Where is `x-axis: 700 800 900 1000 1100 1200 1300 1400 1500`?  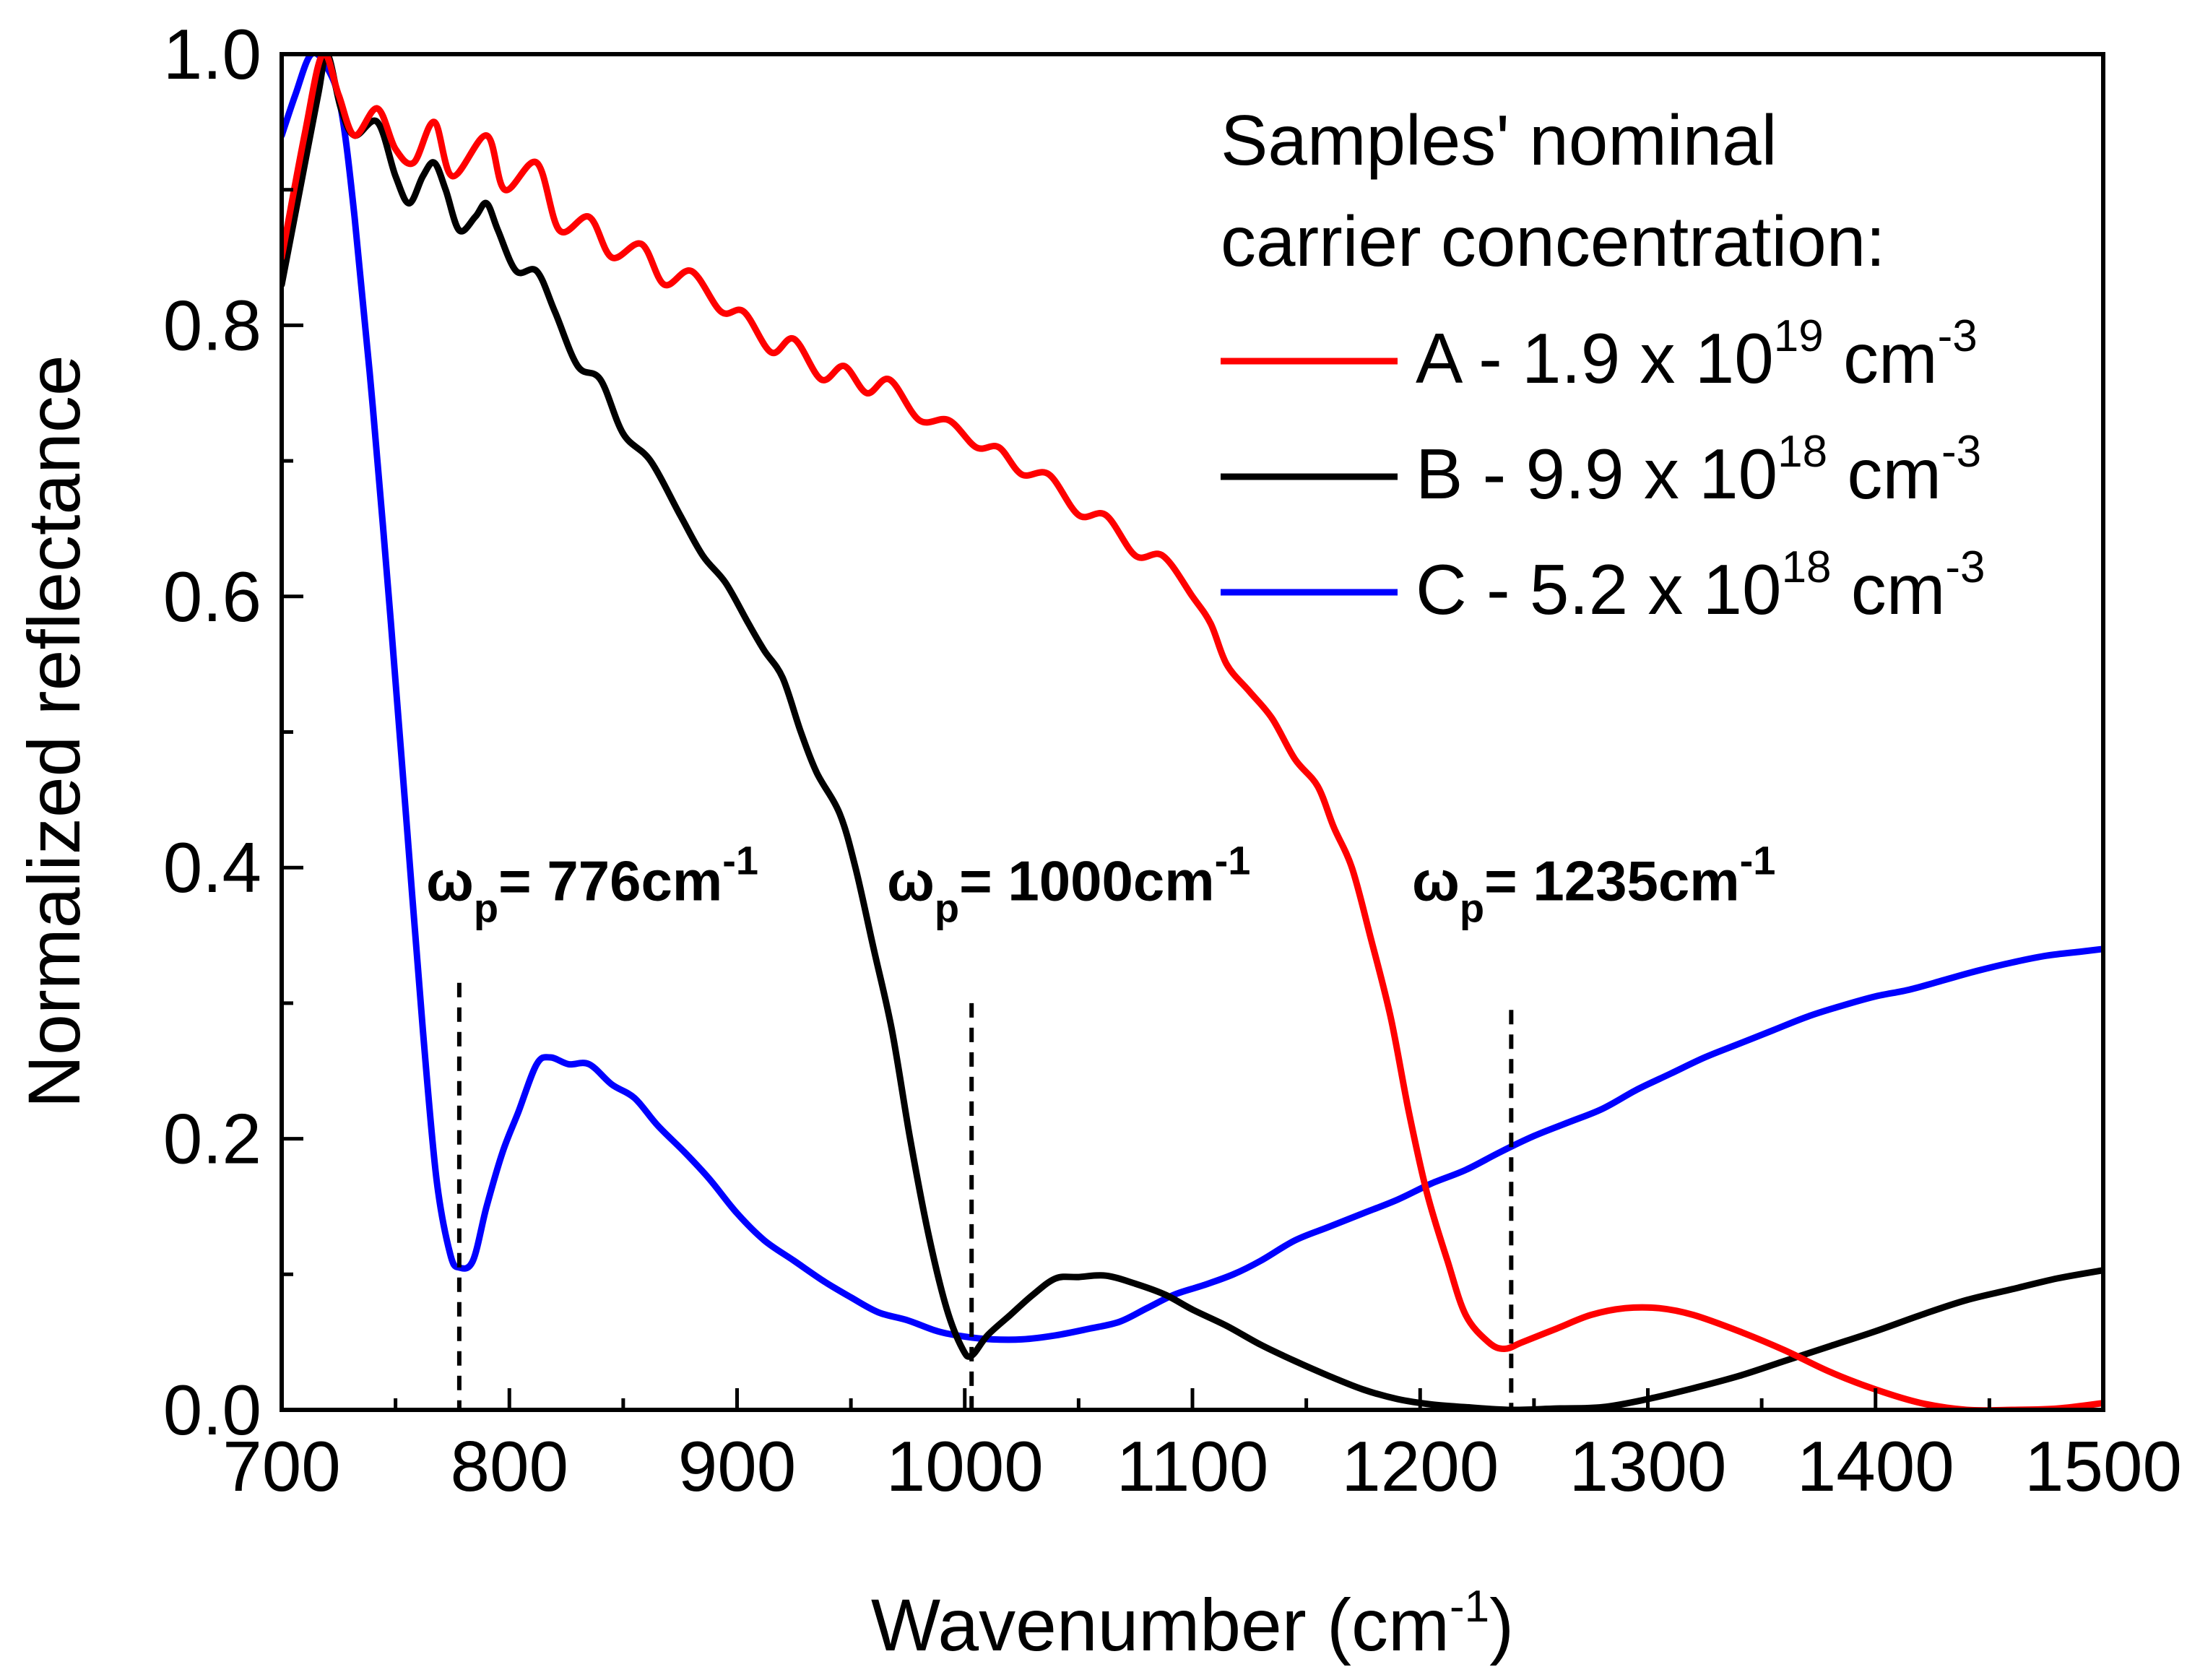 x-axis: 700 800 900 1000 1100 1200 1300 1400 1500 is located at coordinates (1202, 1447).